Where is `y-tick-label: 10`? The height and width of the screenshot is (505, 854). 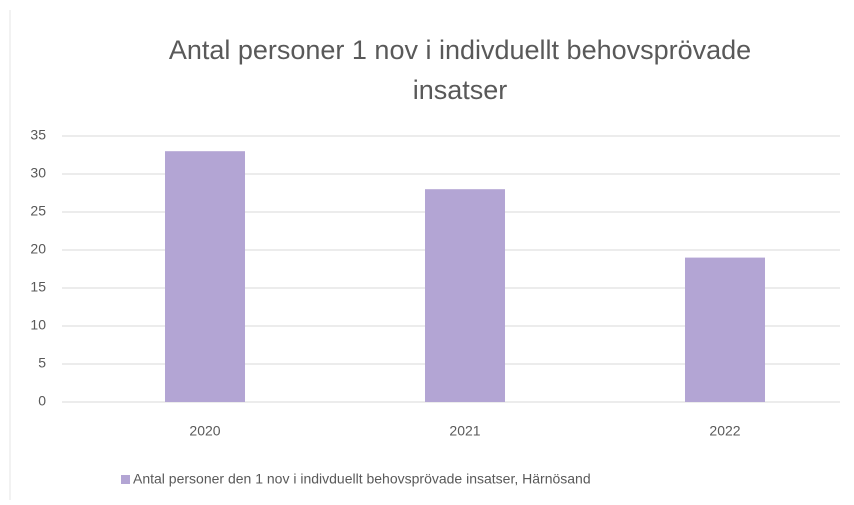 y-tick-label: 10 is located at coordinates (38, 325).